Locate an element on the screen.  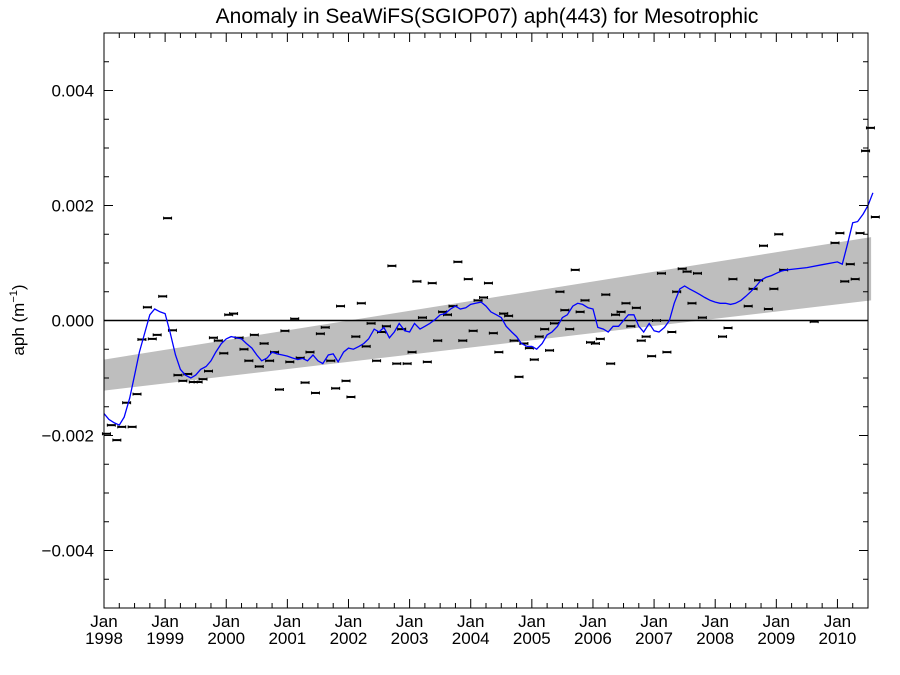
x-tick-label-year: 2006 is located at coordinates (593, 638).